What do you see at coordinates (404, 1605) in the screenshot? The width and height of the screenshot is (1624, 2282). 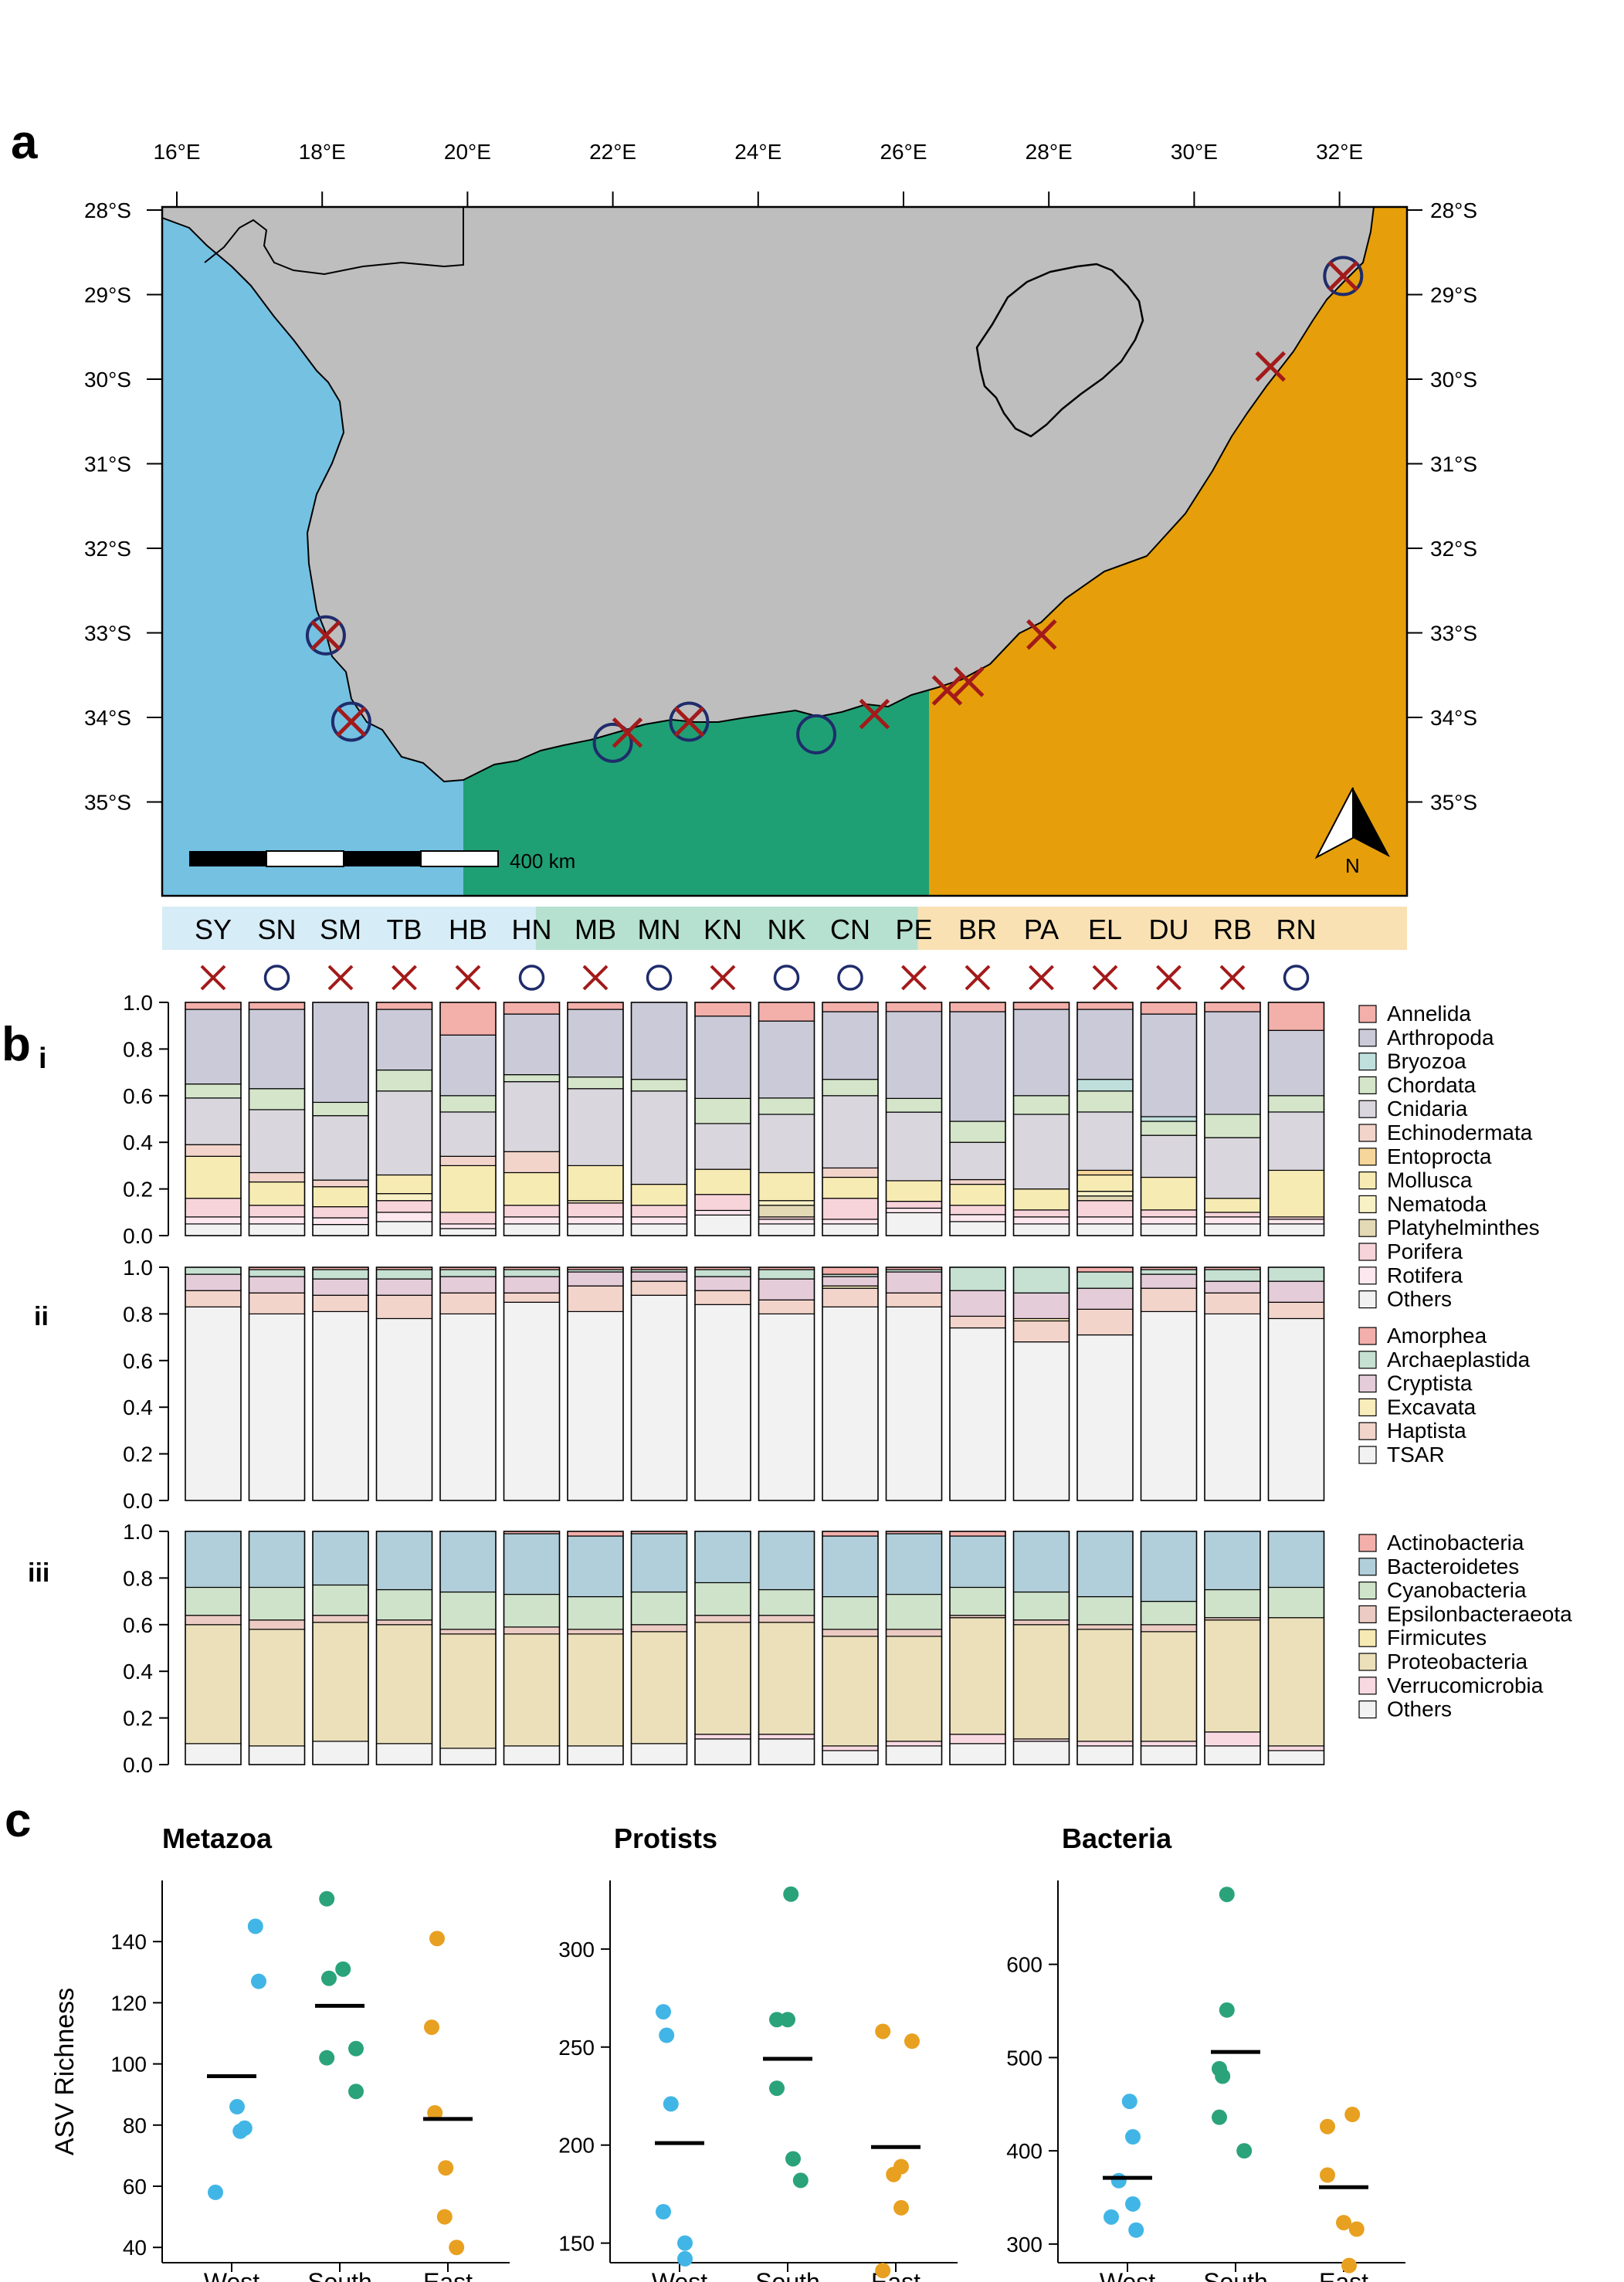 I see `bar-segment-cyanobacteria-TB` at bounding box center [404, 1605].